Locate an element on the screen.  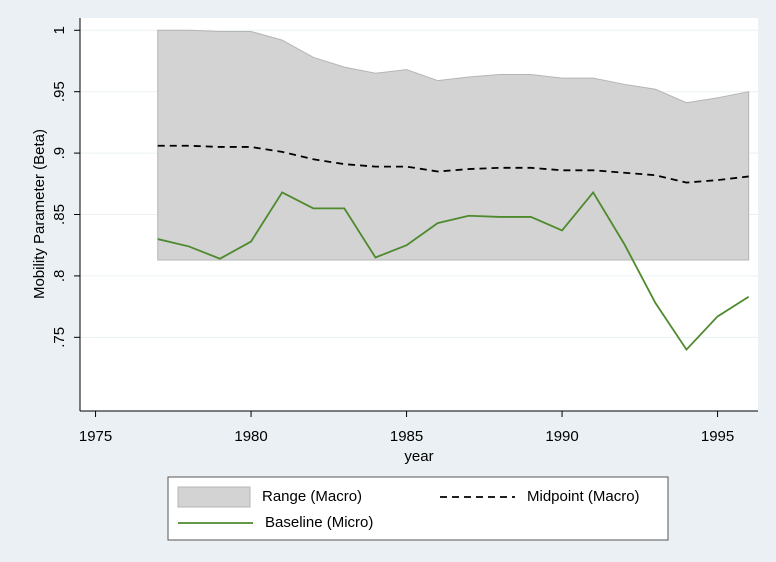
y-tick-label: 1 is located at coordinates (59, 30).